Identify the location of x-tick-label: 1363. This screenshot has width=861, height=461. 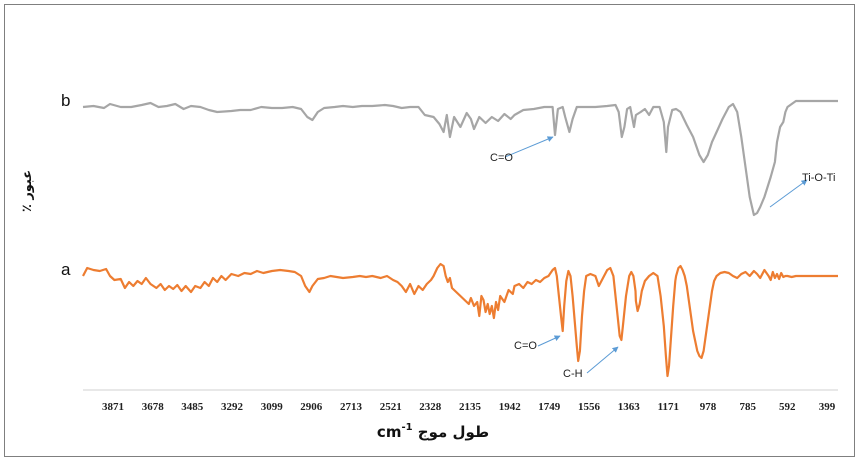
(629, 407).